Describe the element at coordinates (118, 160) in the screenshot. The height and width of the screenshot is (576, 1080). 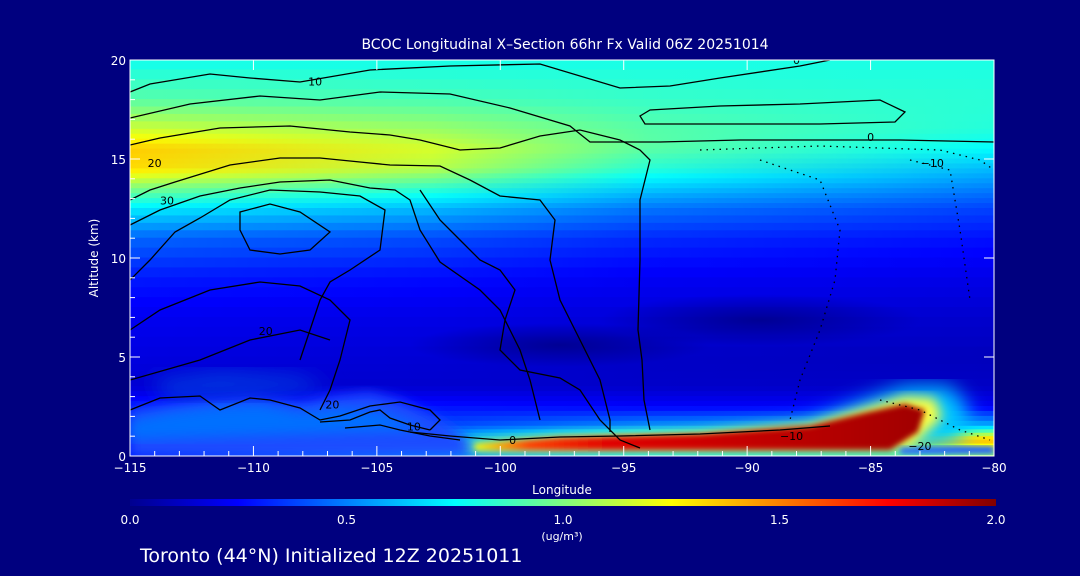
I see `y-tick-label: 15` at that location.